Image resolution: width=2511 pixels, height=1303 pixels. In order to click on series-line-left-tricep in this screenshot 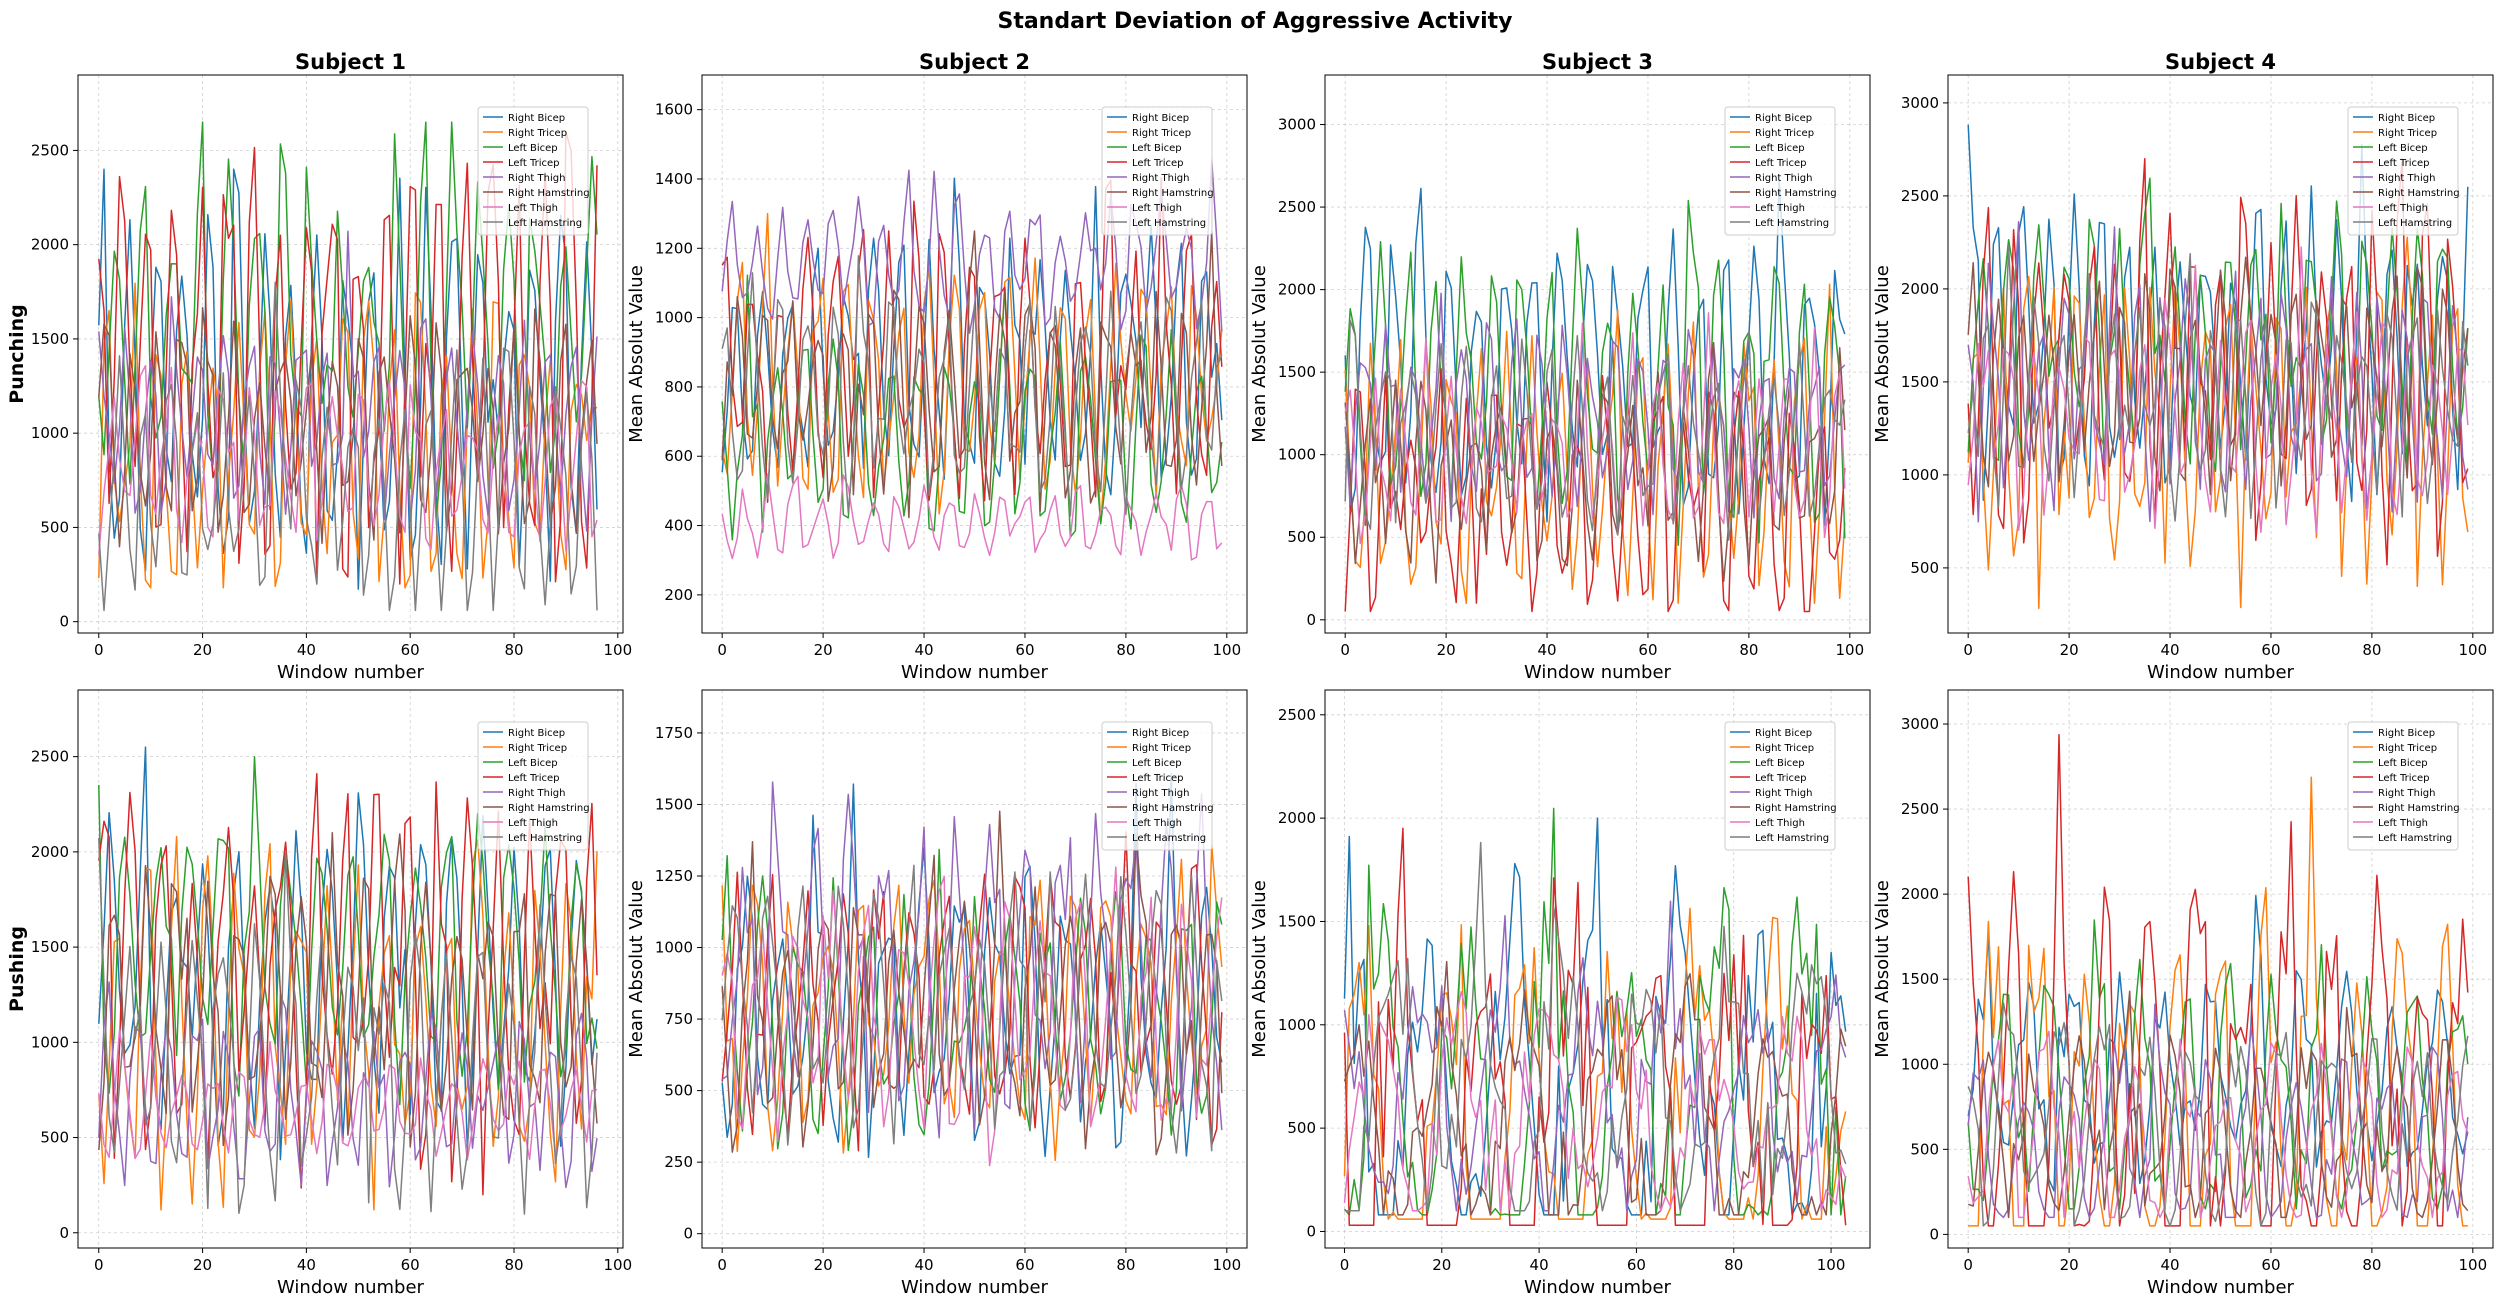, I will do `click(1595, 1027)`.